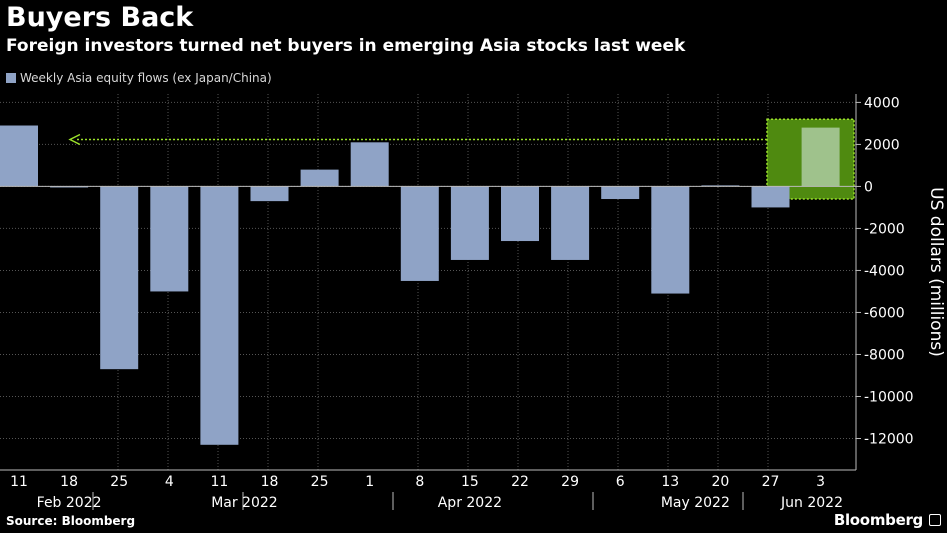  Describe the element at coordinates (69, 503) in the screenshot. I see `month-label: Feb 2022` at that location.